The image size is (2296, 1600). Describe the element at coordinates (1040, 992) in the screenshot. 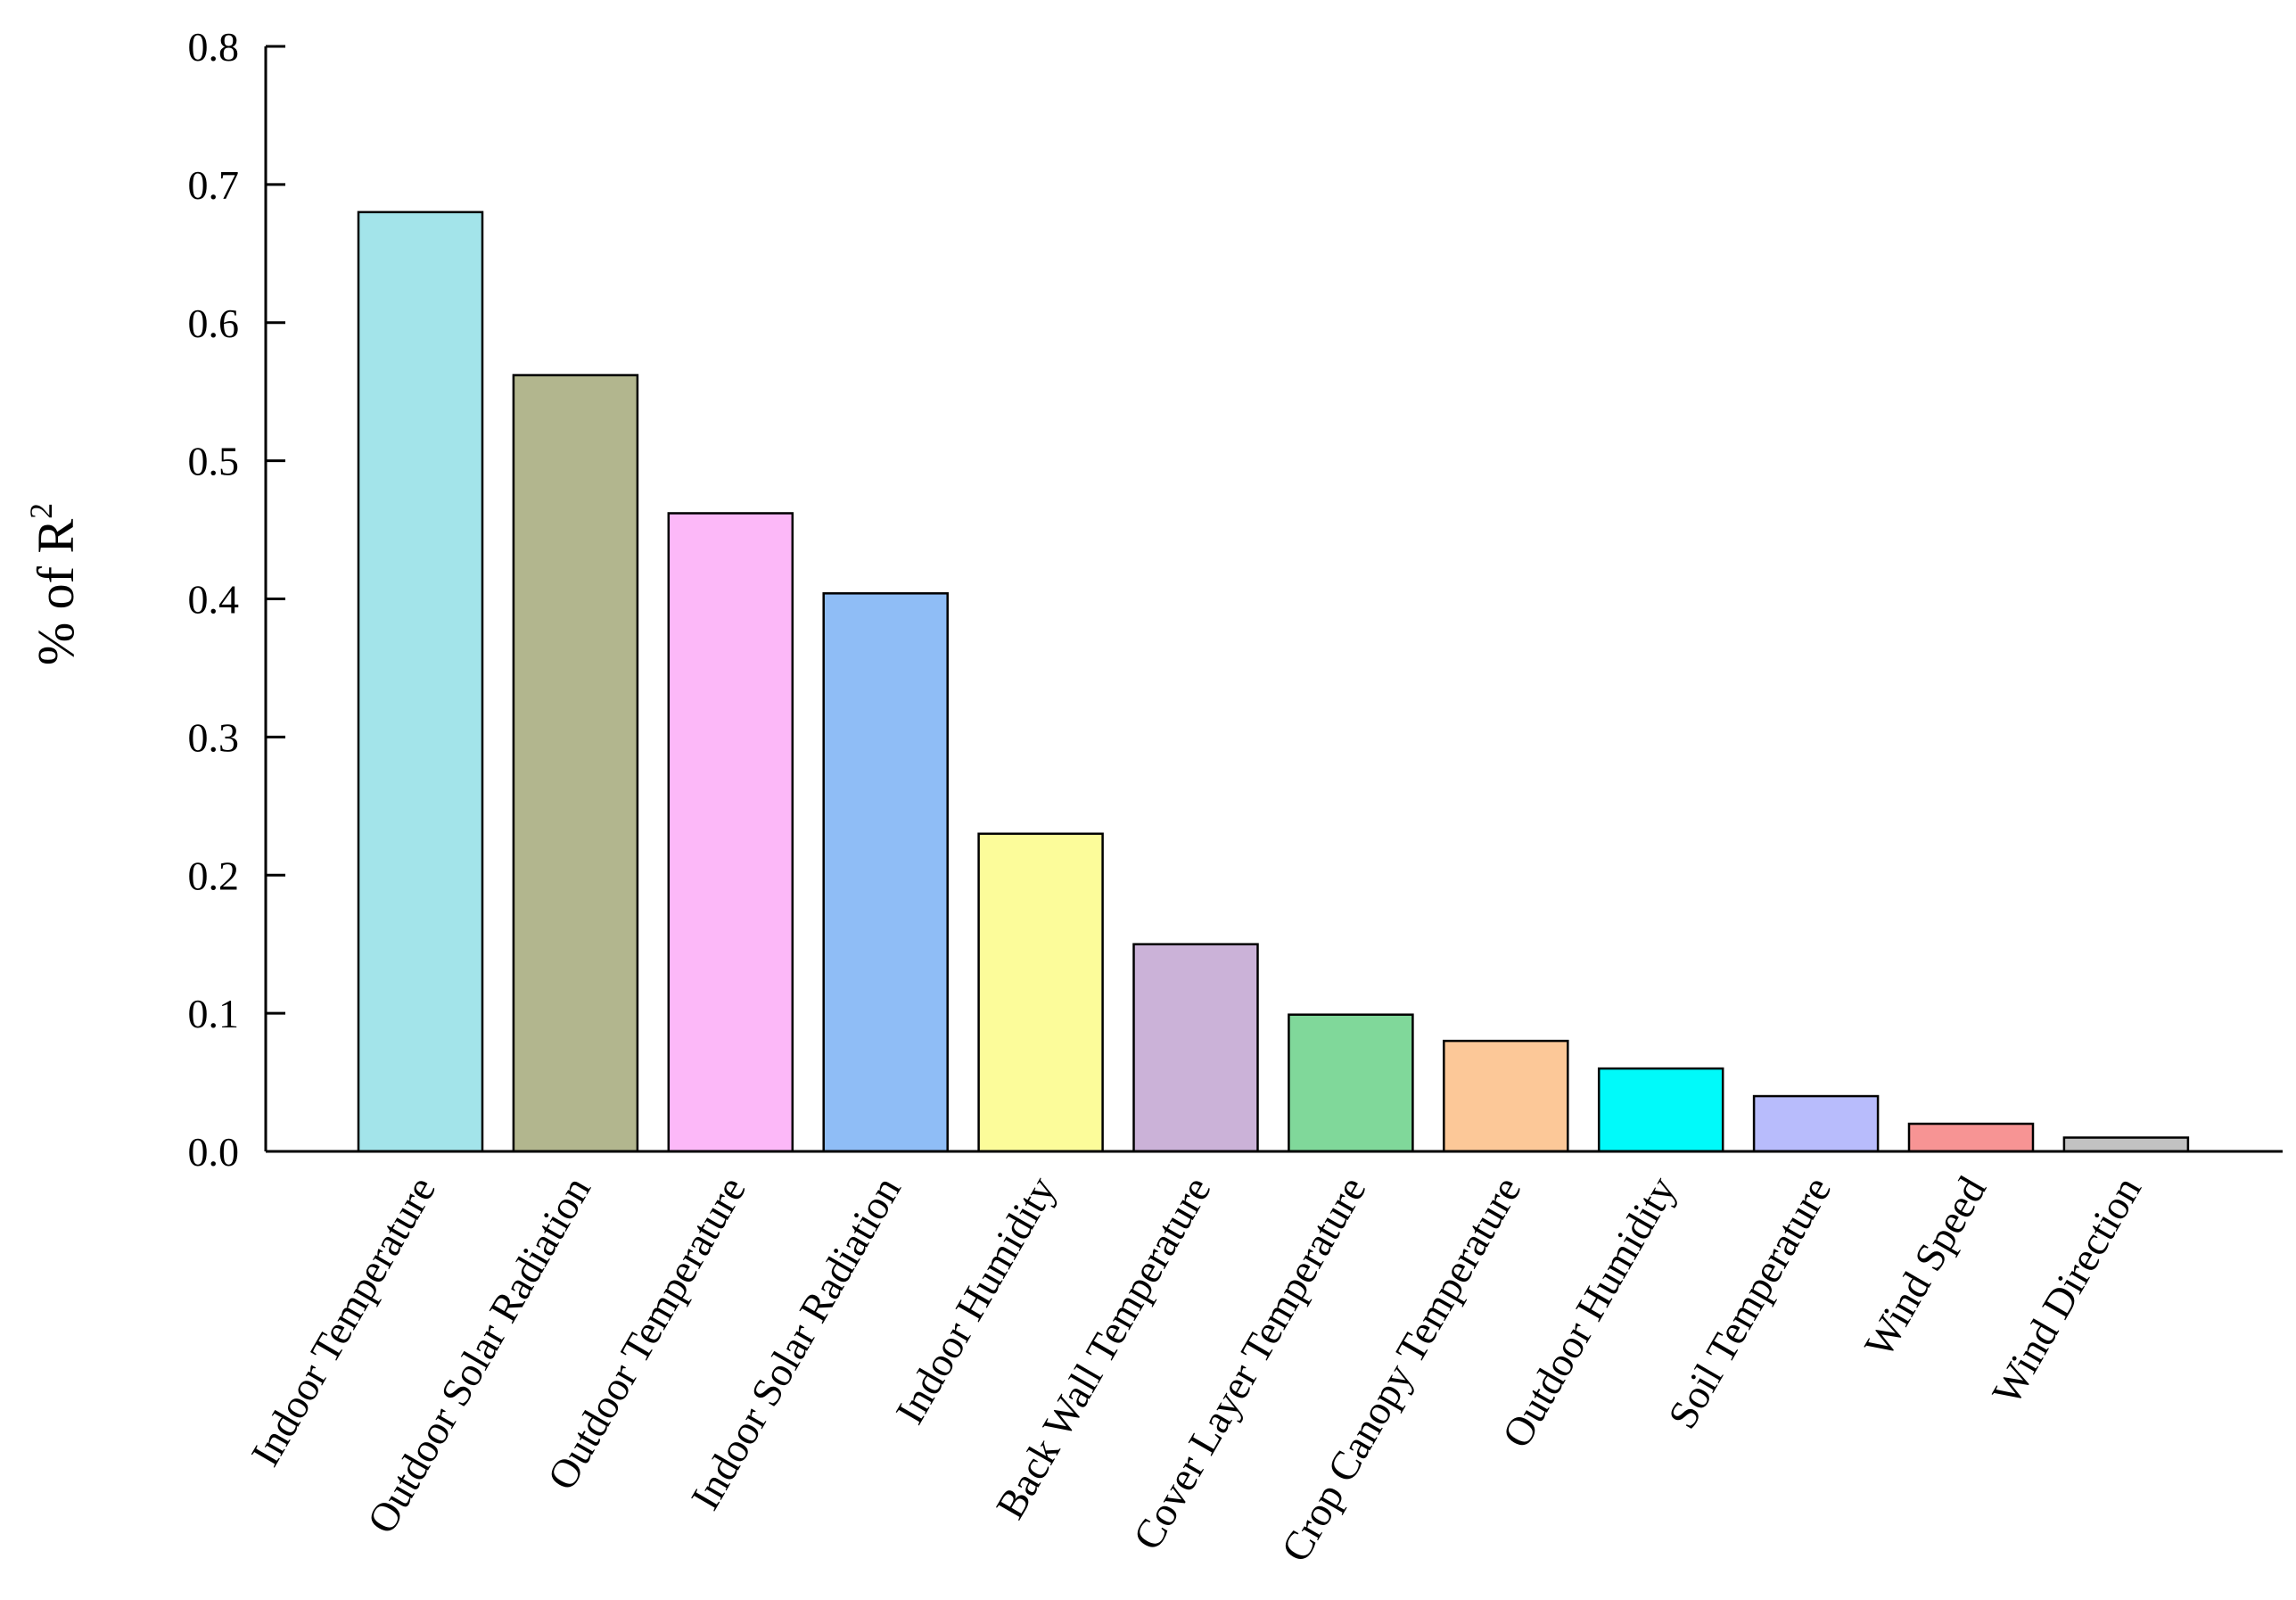

I see `bar-indoor-humidity` at that location.